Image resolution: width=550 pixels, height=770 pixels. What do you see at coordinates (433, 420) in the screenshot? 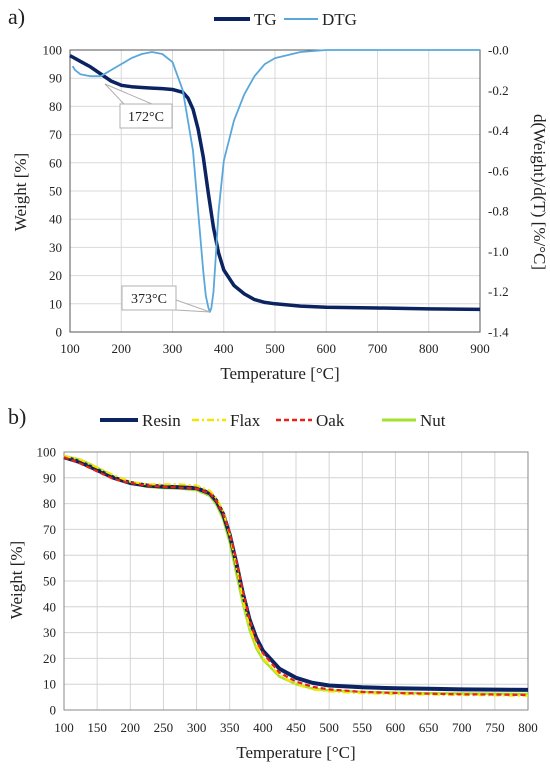
I see `legend-nut-label: Nut` at bounding box center [433, 420].